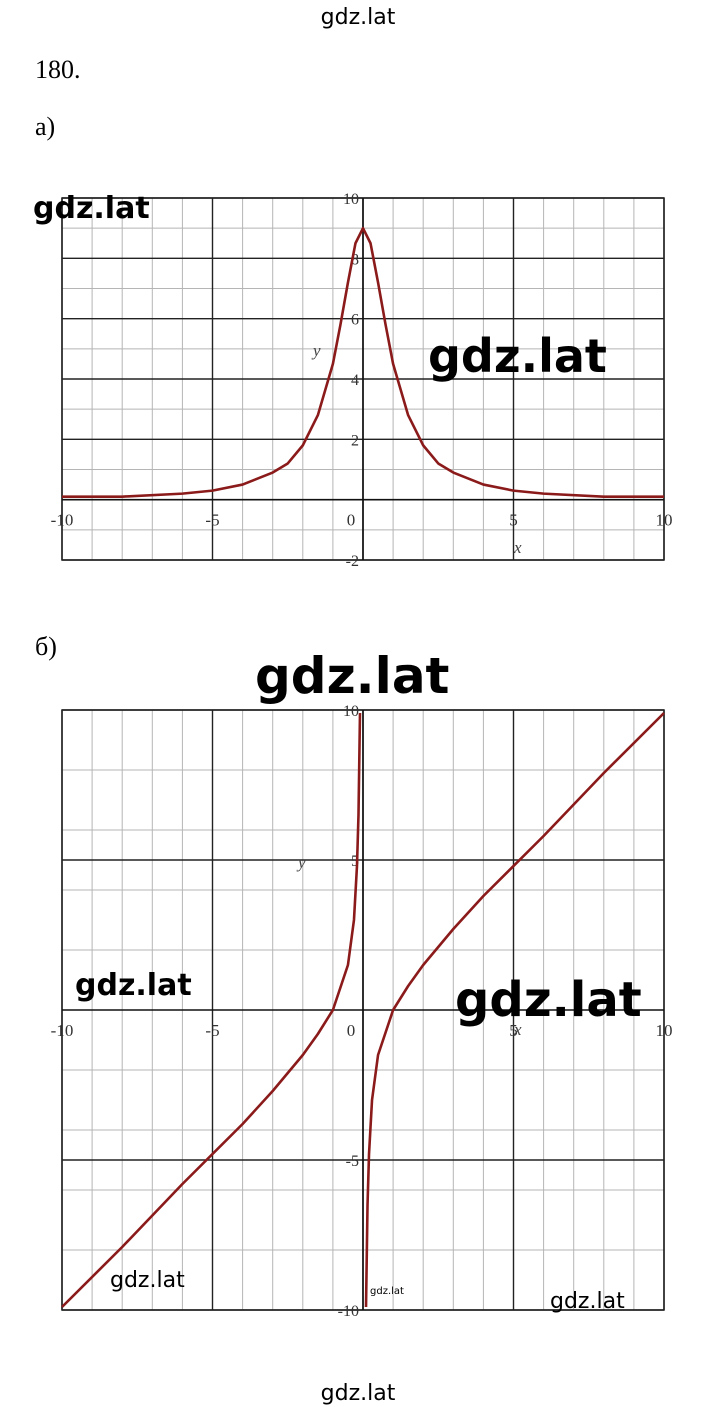 Image resolution: width=720 pixels, height=1407 pixels. Describe the element at coordinates (355, 861) in the screenshot. I see `y-tick-label: 5` at that location.